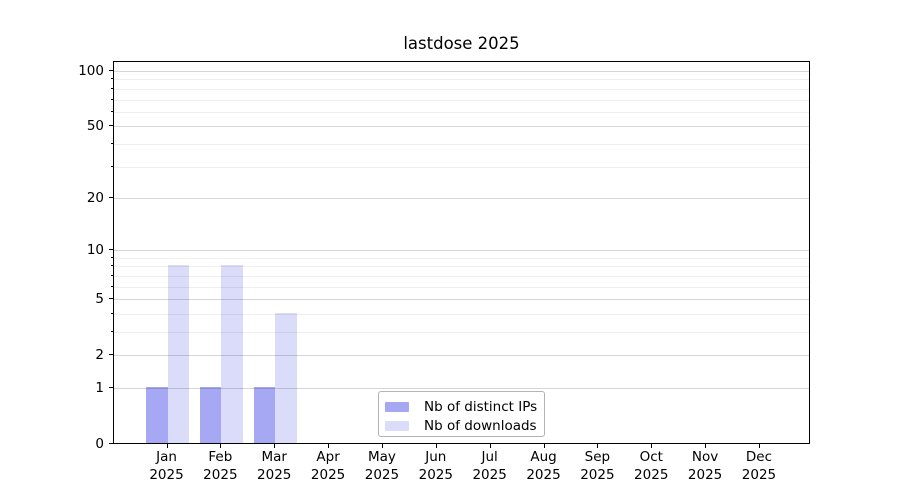  What do you see at coordinates (95, 250) in the screenshot?
I see `y-tick-label: 10` at bounding box center [95, 250].